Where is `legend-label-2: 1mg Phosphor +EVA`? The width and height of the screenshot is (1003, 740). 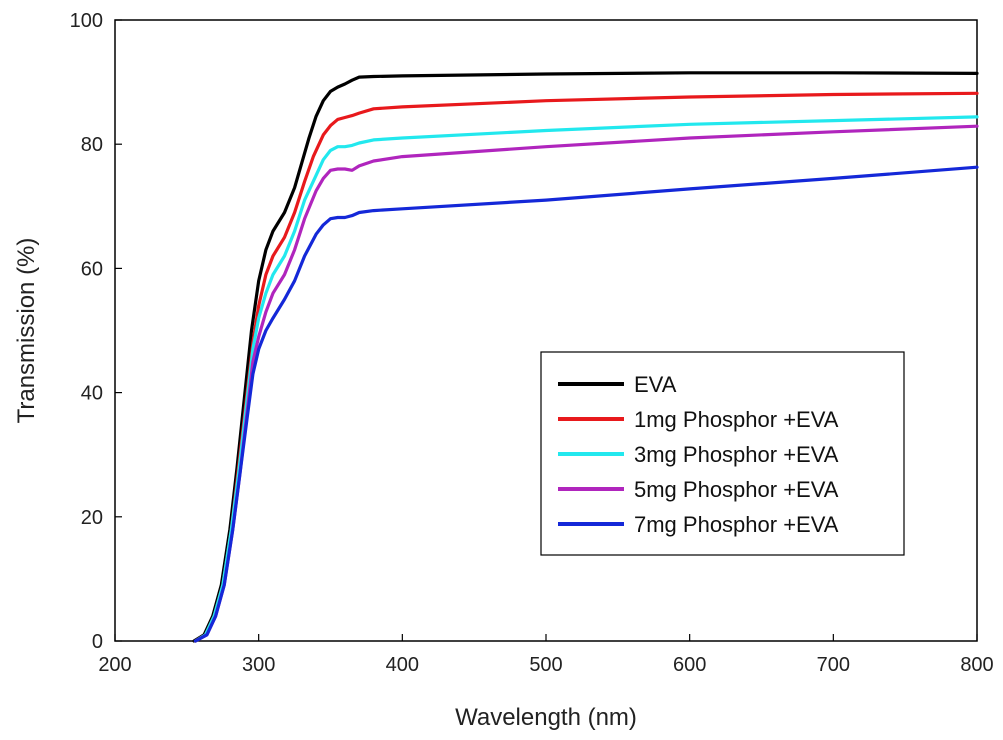
legend-label-2: 1mg Phosphor +EVA is located at coordinates (736, 419).